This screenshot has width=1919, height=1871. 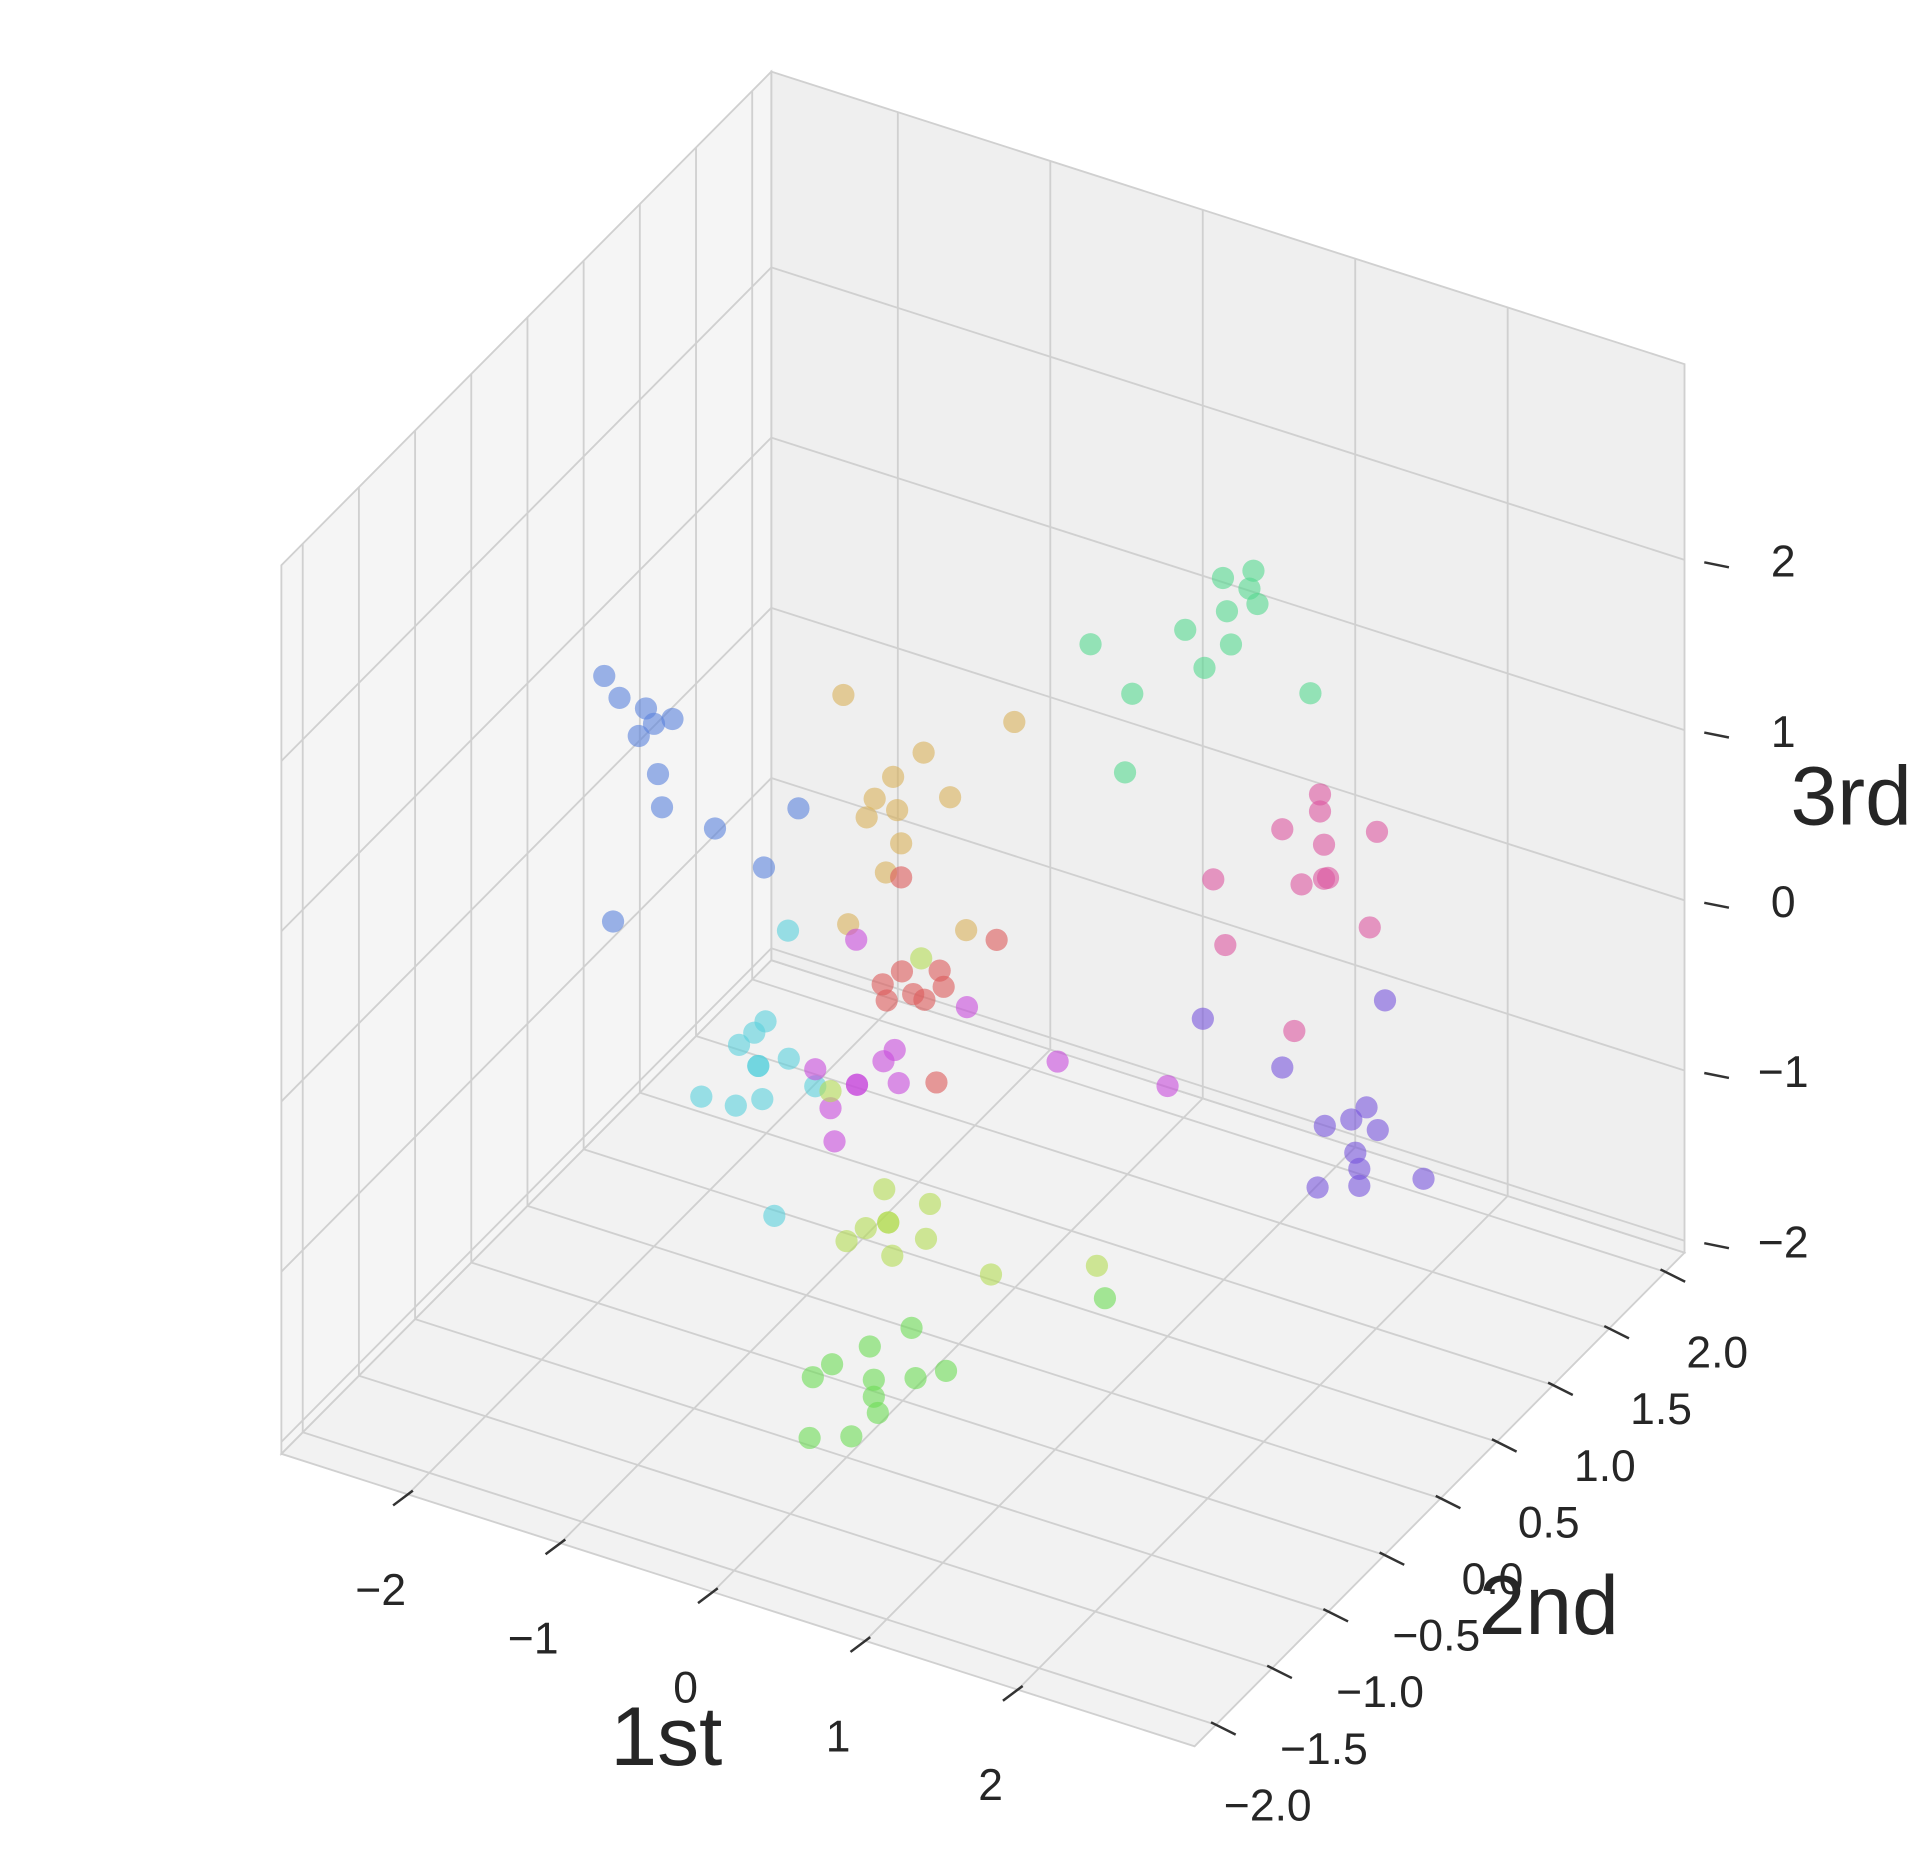 What do you see at coordinates (838, 1736) in the screenshot?
I see `x-tick-label: 1` at bounding box center [838, 1736].